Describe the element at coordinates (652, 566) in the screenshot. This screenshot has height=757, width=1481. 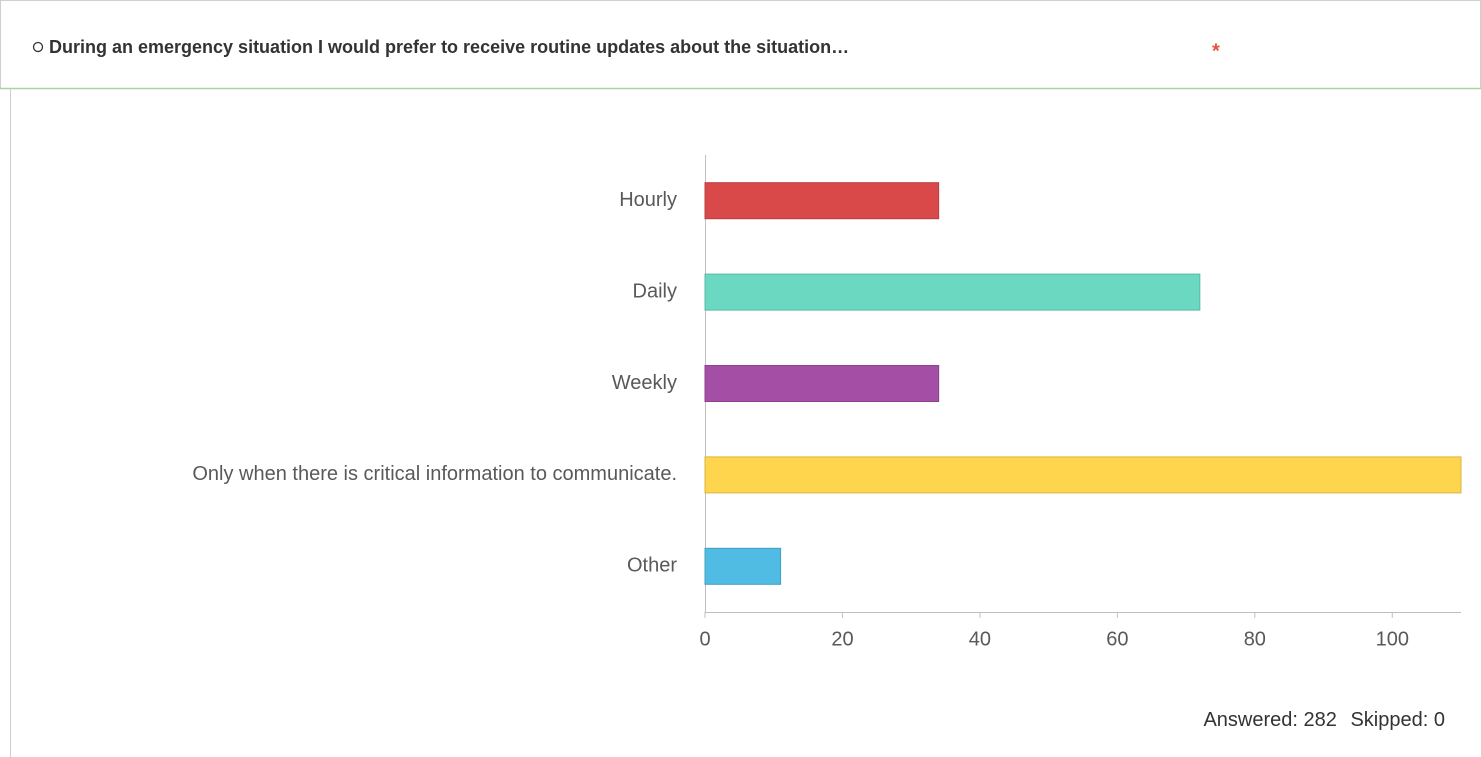
I see `category-label: Other` at that location.